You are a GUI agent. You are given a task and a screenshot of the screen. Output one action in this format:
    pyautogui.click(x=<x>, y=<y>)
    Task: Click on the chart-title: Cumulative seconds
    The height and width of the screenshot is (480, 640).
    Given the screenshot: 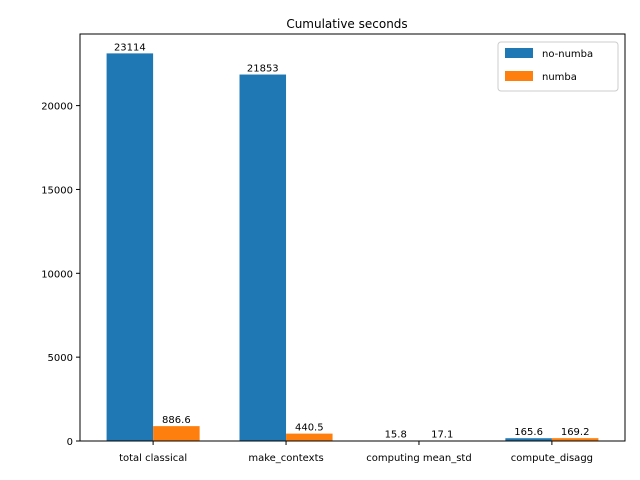 What is the action you would take?
    pyautogui.click(x=346, y=24)
    